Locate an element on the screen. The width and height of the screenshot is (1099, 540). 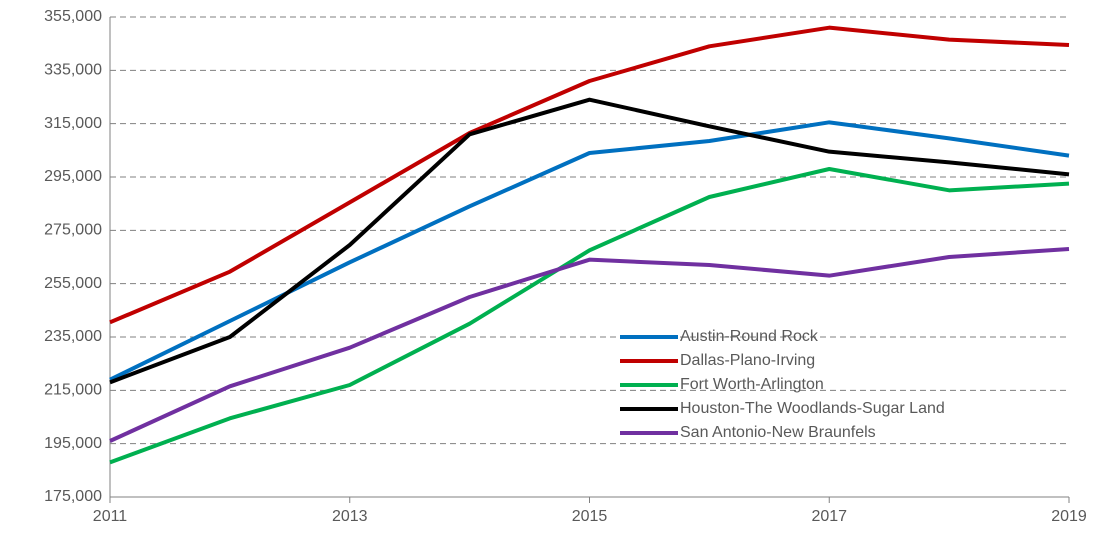
y-tick-label: 255,000 is located at coordinates (73, 283).